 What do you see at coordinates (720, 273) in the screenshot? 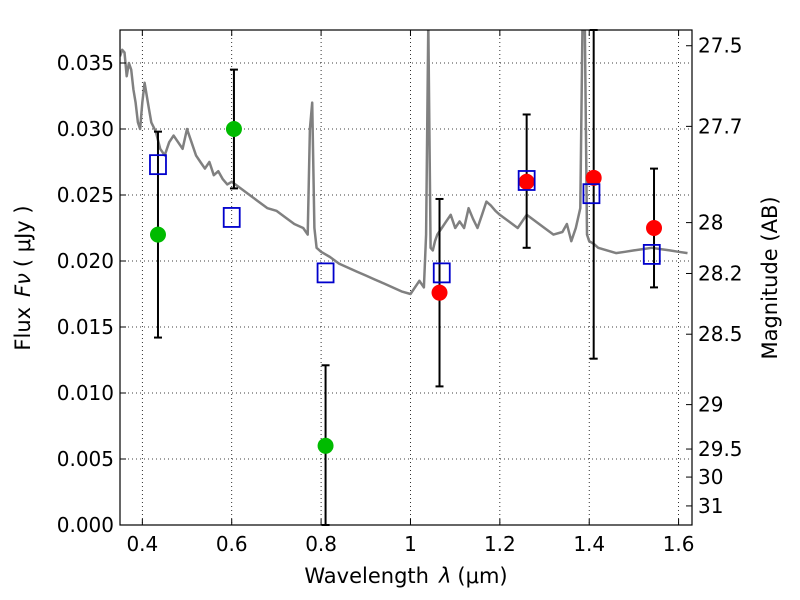
I see `y2-tick-label: 28.2` at bounding box center [720, 273].